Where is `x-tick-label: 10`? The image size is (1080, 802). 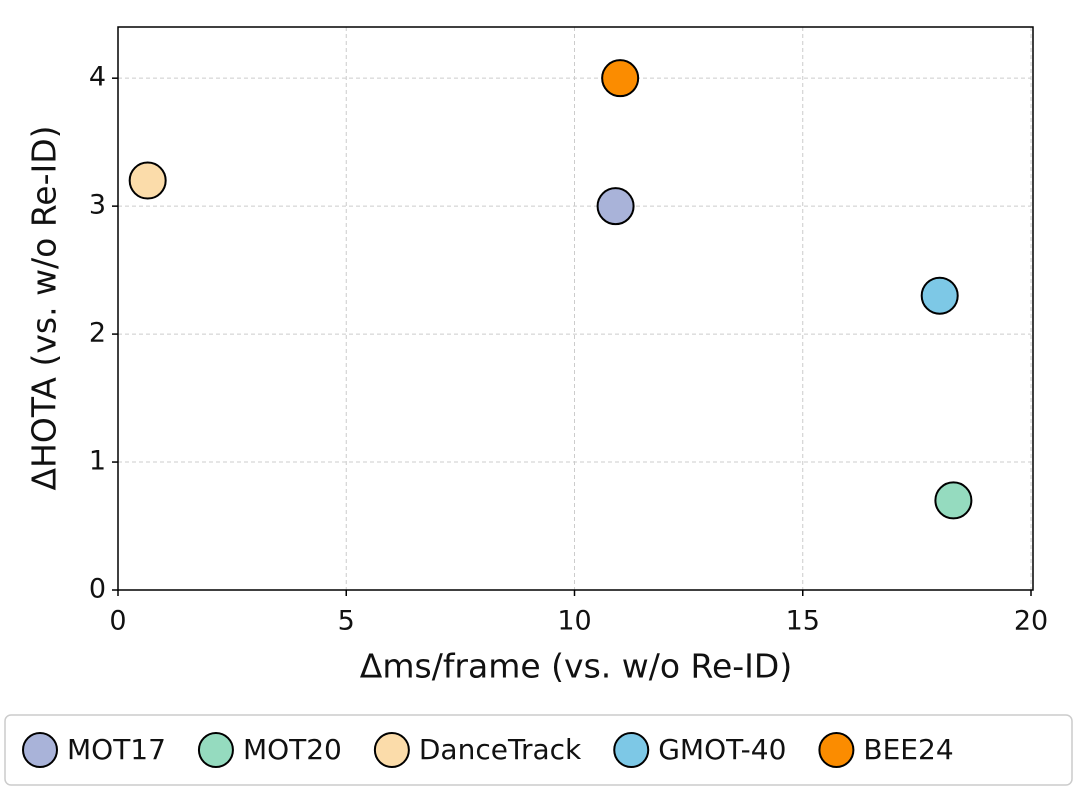 x-tick-label: 10 is located at coordinates (574, 621).